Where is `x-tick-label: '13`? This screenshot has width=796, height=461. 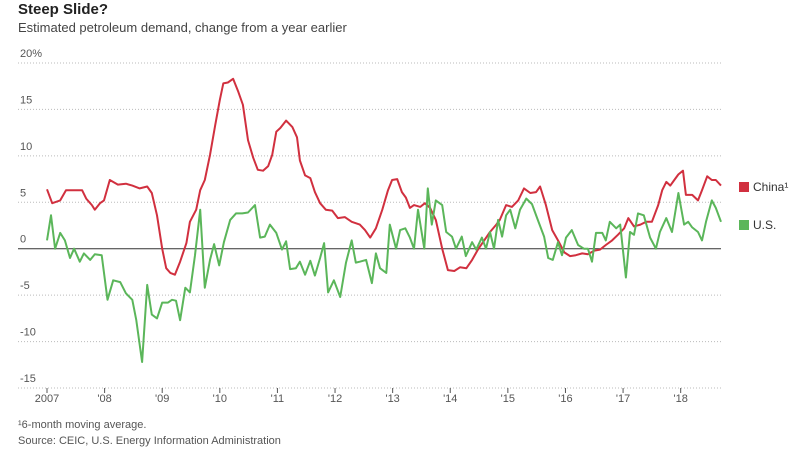 x-tick-label: '13 is located at coordinates (392, 399).